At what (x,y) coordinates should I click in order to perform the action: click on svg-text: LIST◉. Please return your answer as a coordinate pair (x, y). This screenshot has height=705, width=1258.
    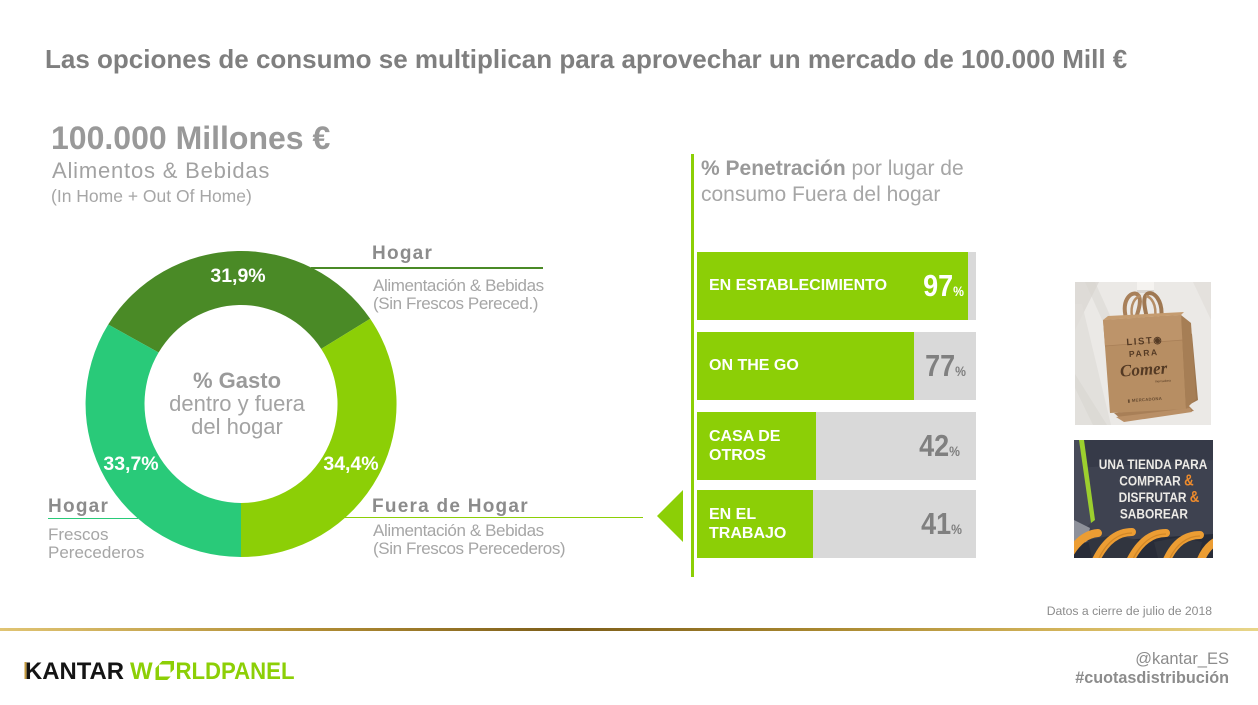
    Looking at the image, I should click on (1145, 342).